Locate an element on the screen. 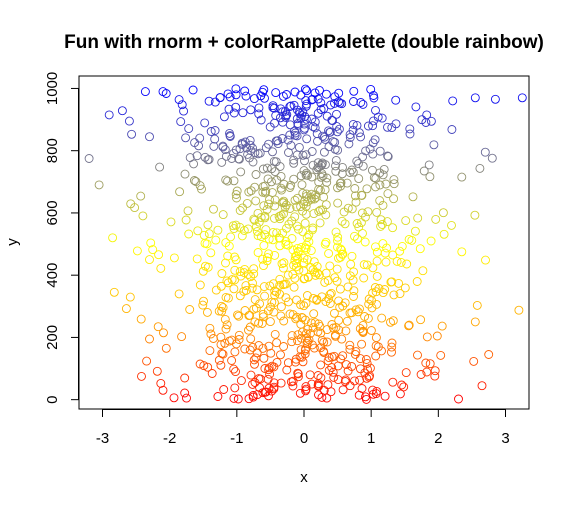 This screenshot has height=506, width=570. y-tick-label: 400 is located at coordinates (52, 275).